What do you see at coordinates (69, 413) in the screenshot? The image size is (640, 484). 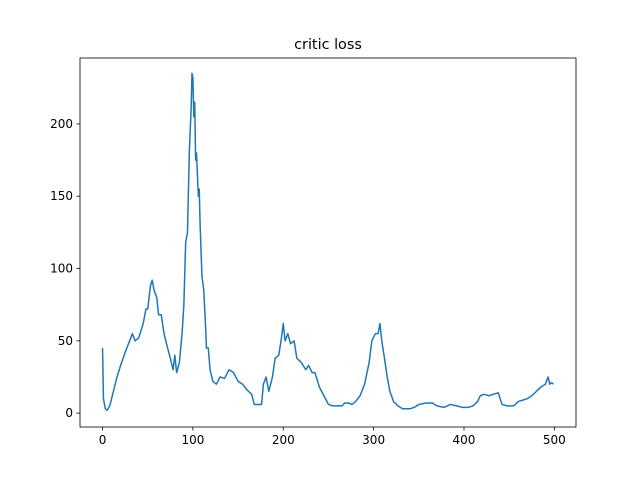 I see `y-tick-label: 0` at bounding box center [69, 413].